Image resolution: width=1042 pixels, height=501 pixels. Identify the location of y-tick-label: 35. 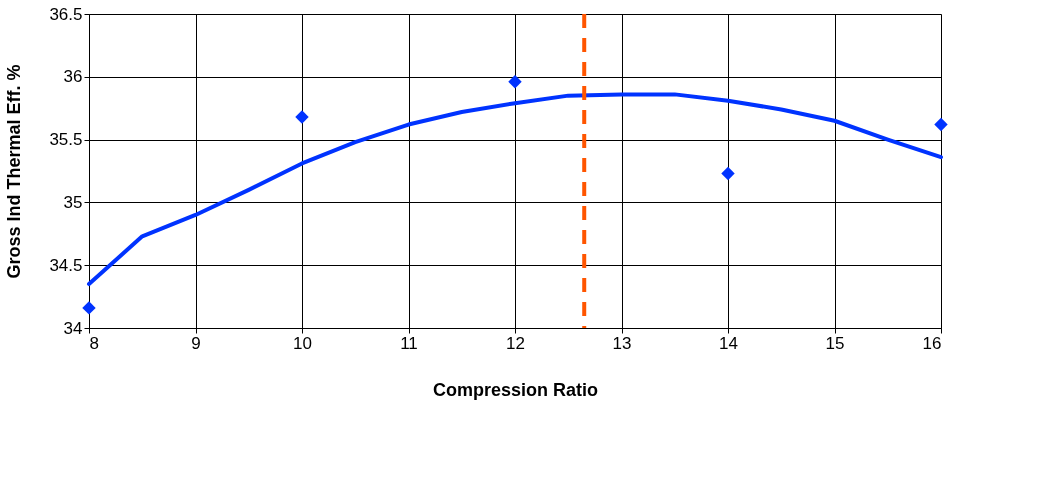
(73, 202).